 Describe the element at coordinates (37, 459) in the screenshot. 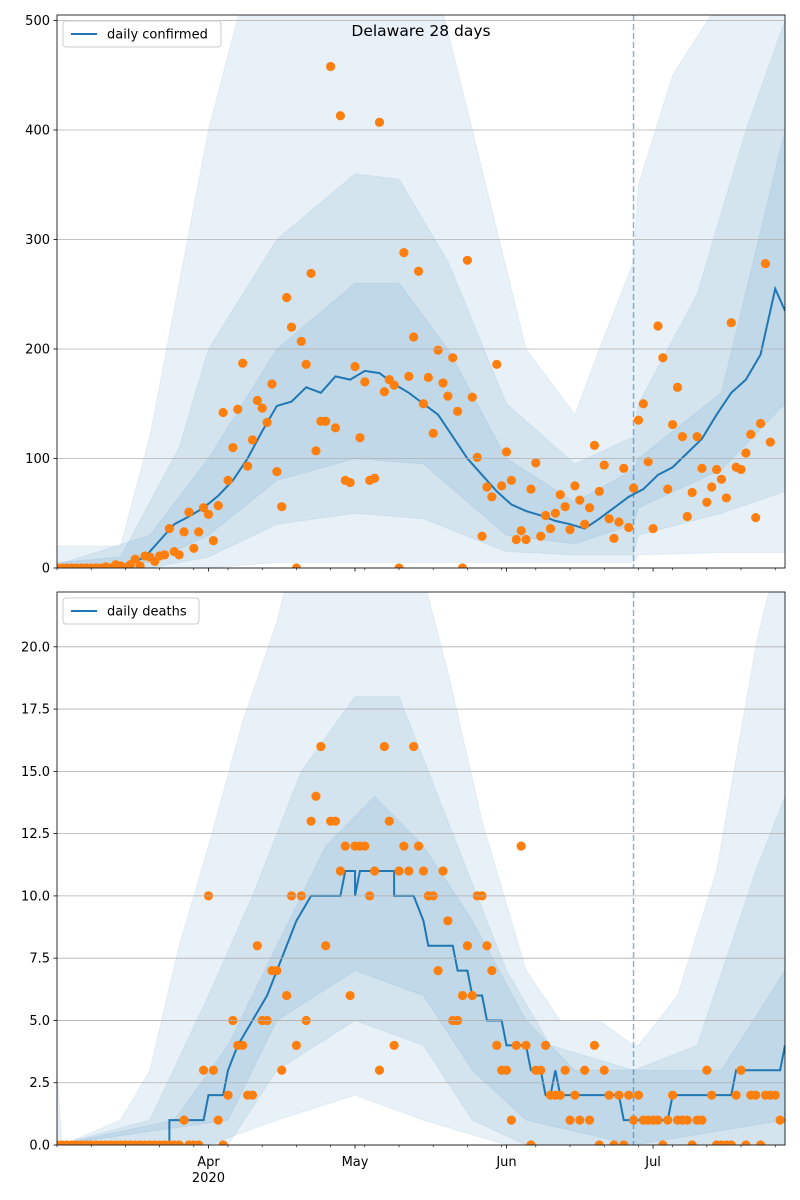

I see `y-tick-label: 100` at that location.